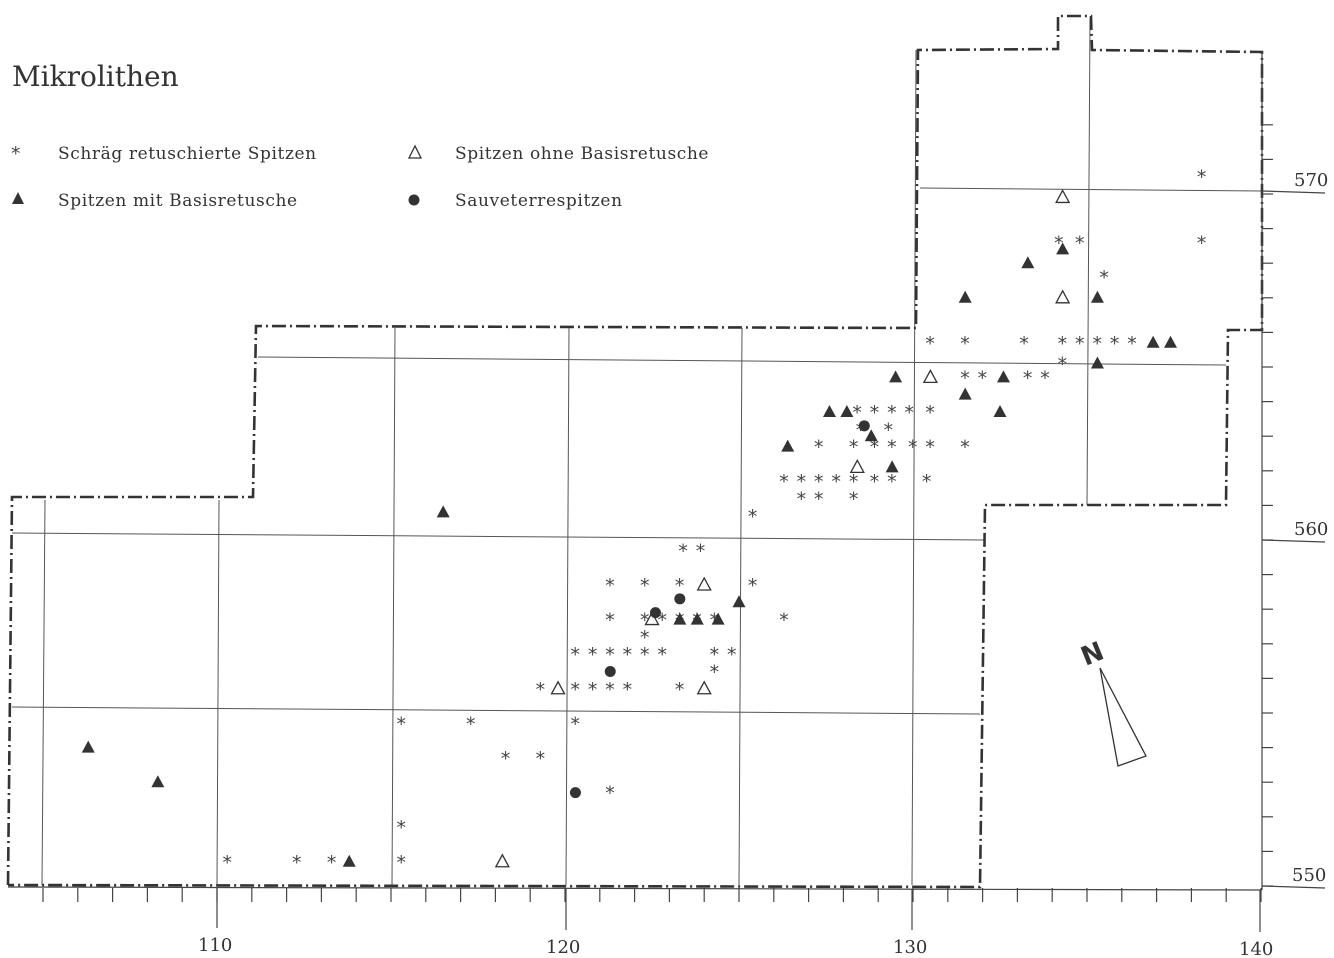 The image size is (1334, 958). What do you see at coordinates (178, 201) in the screenshot?
I see `legend-label-triangle-filled: Spitzen mit Basisretusche` at bounding box center [178, 201].